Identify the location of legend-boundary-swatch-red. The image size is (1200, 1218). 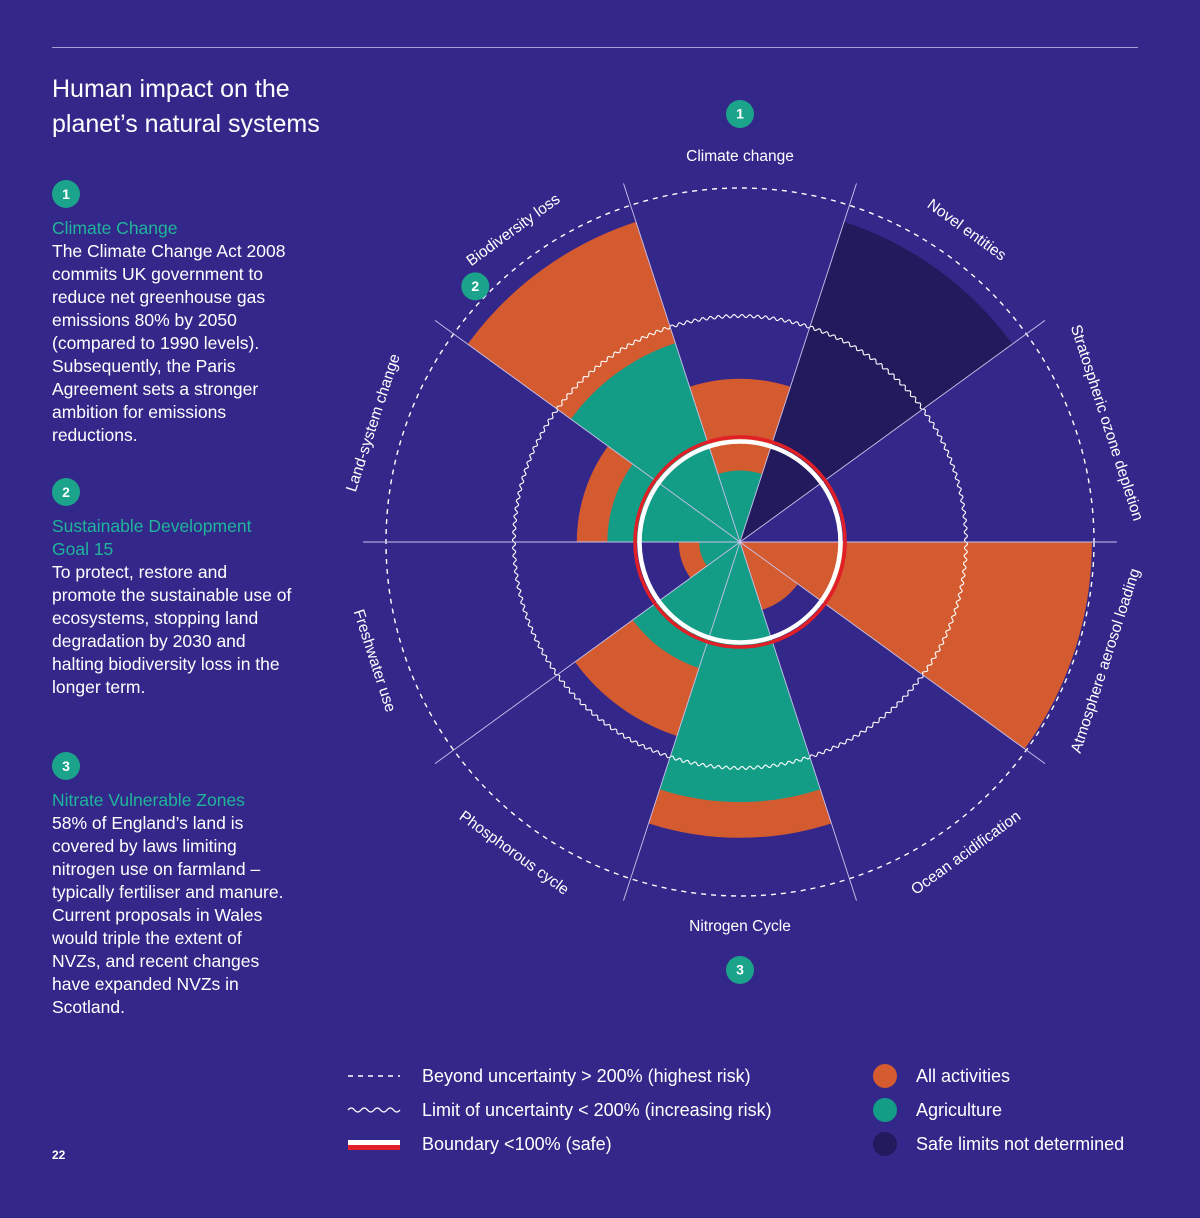
(374, 1147).